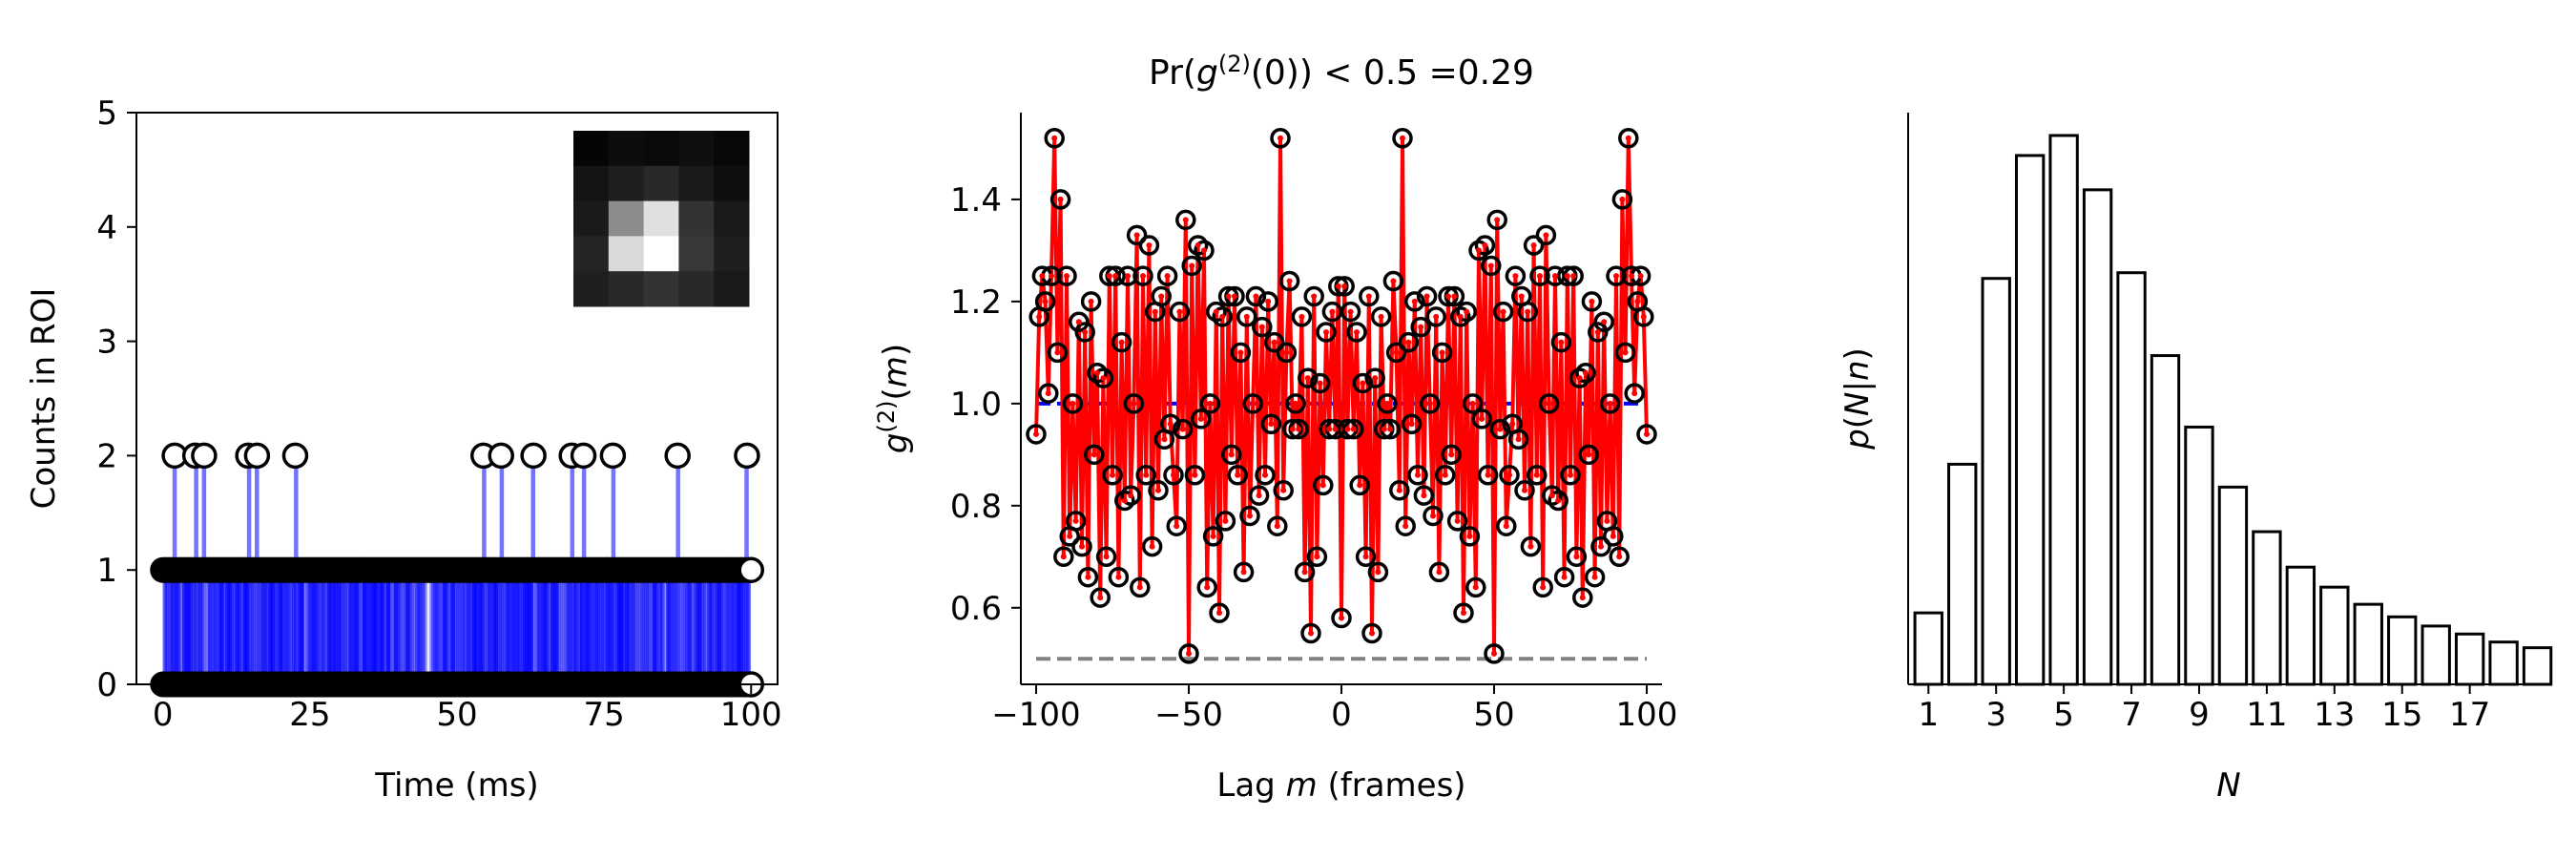  What do you see at coordinates (1647, 715) in the screenshot?
I see `x-tick-label: 100` at bounding box center [1647, 715].